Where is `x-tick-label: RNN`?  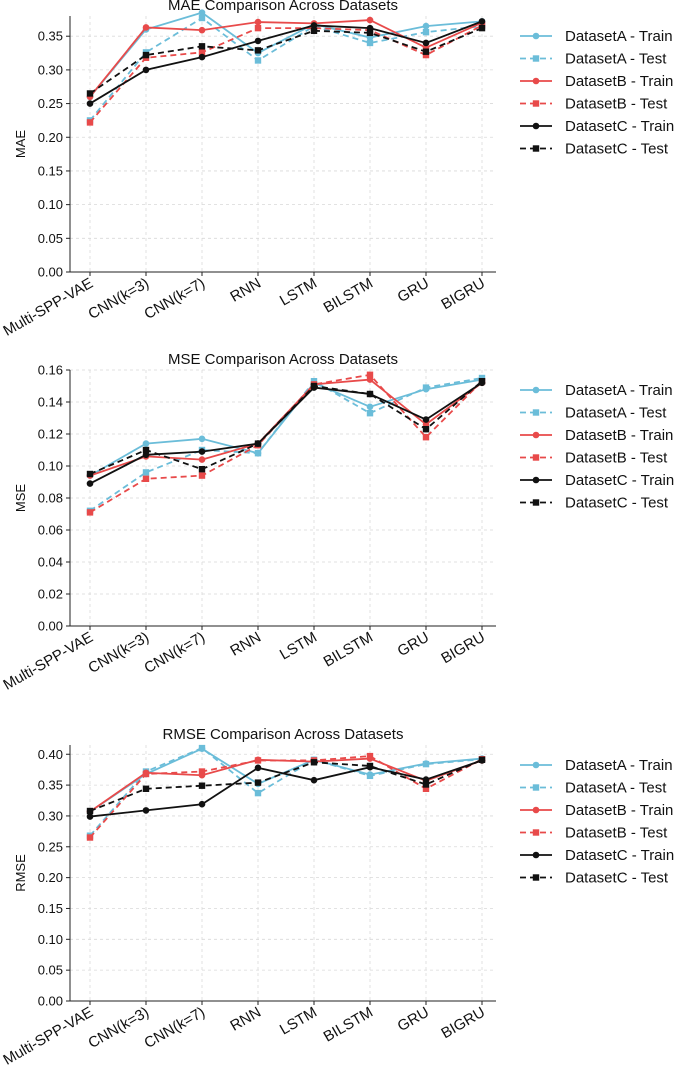 x-tick-label: RNN is located at coordinates (245, 644).